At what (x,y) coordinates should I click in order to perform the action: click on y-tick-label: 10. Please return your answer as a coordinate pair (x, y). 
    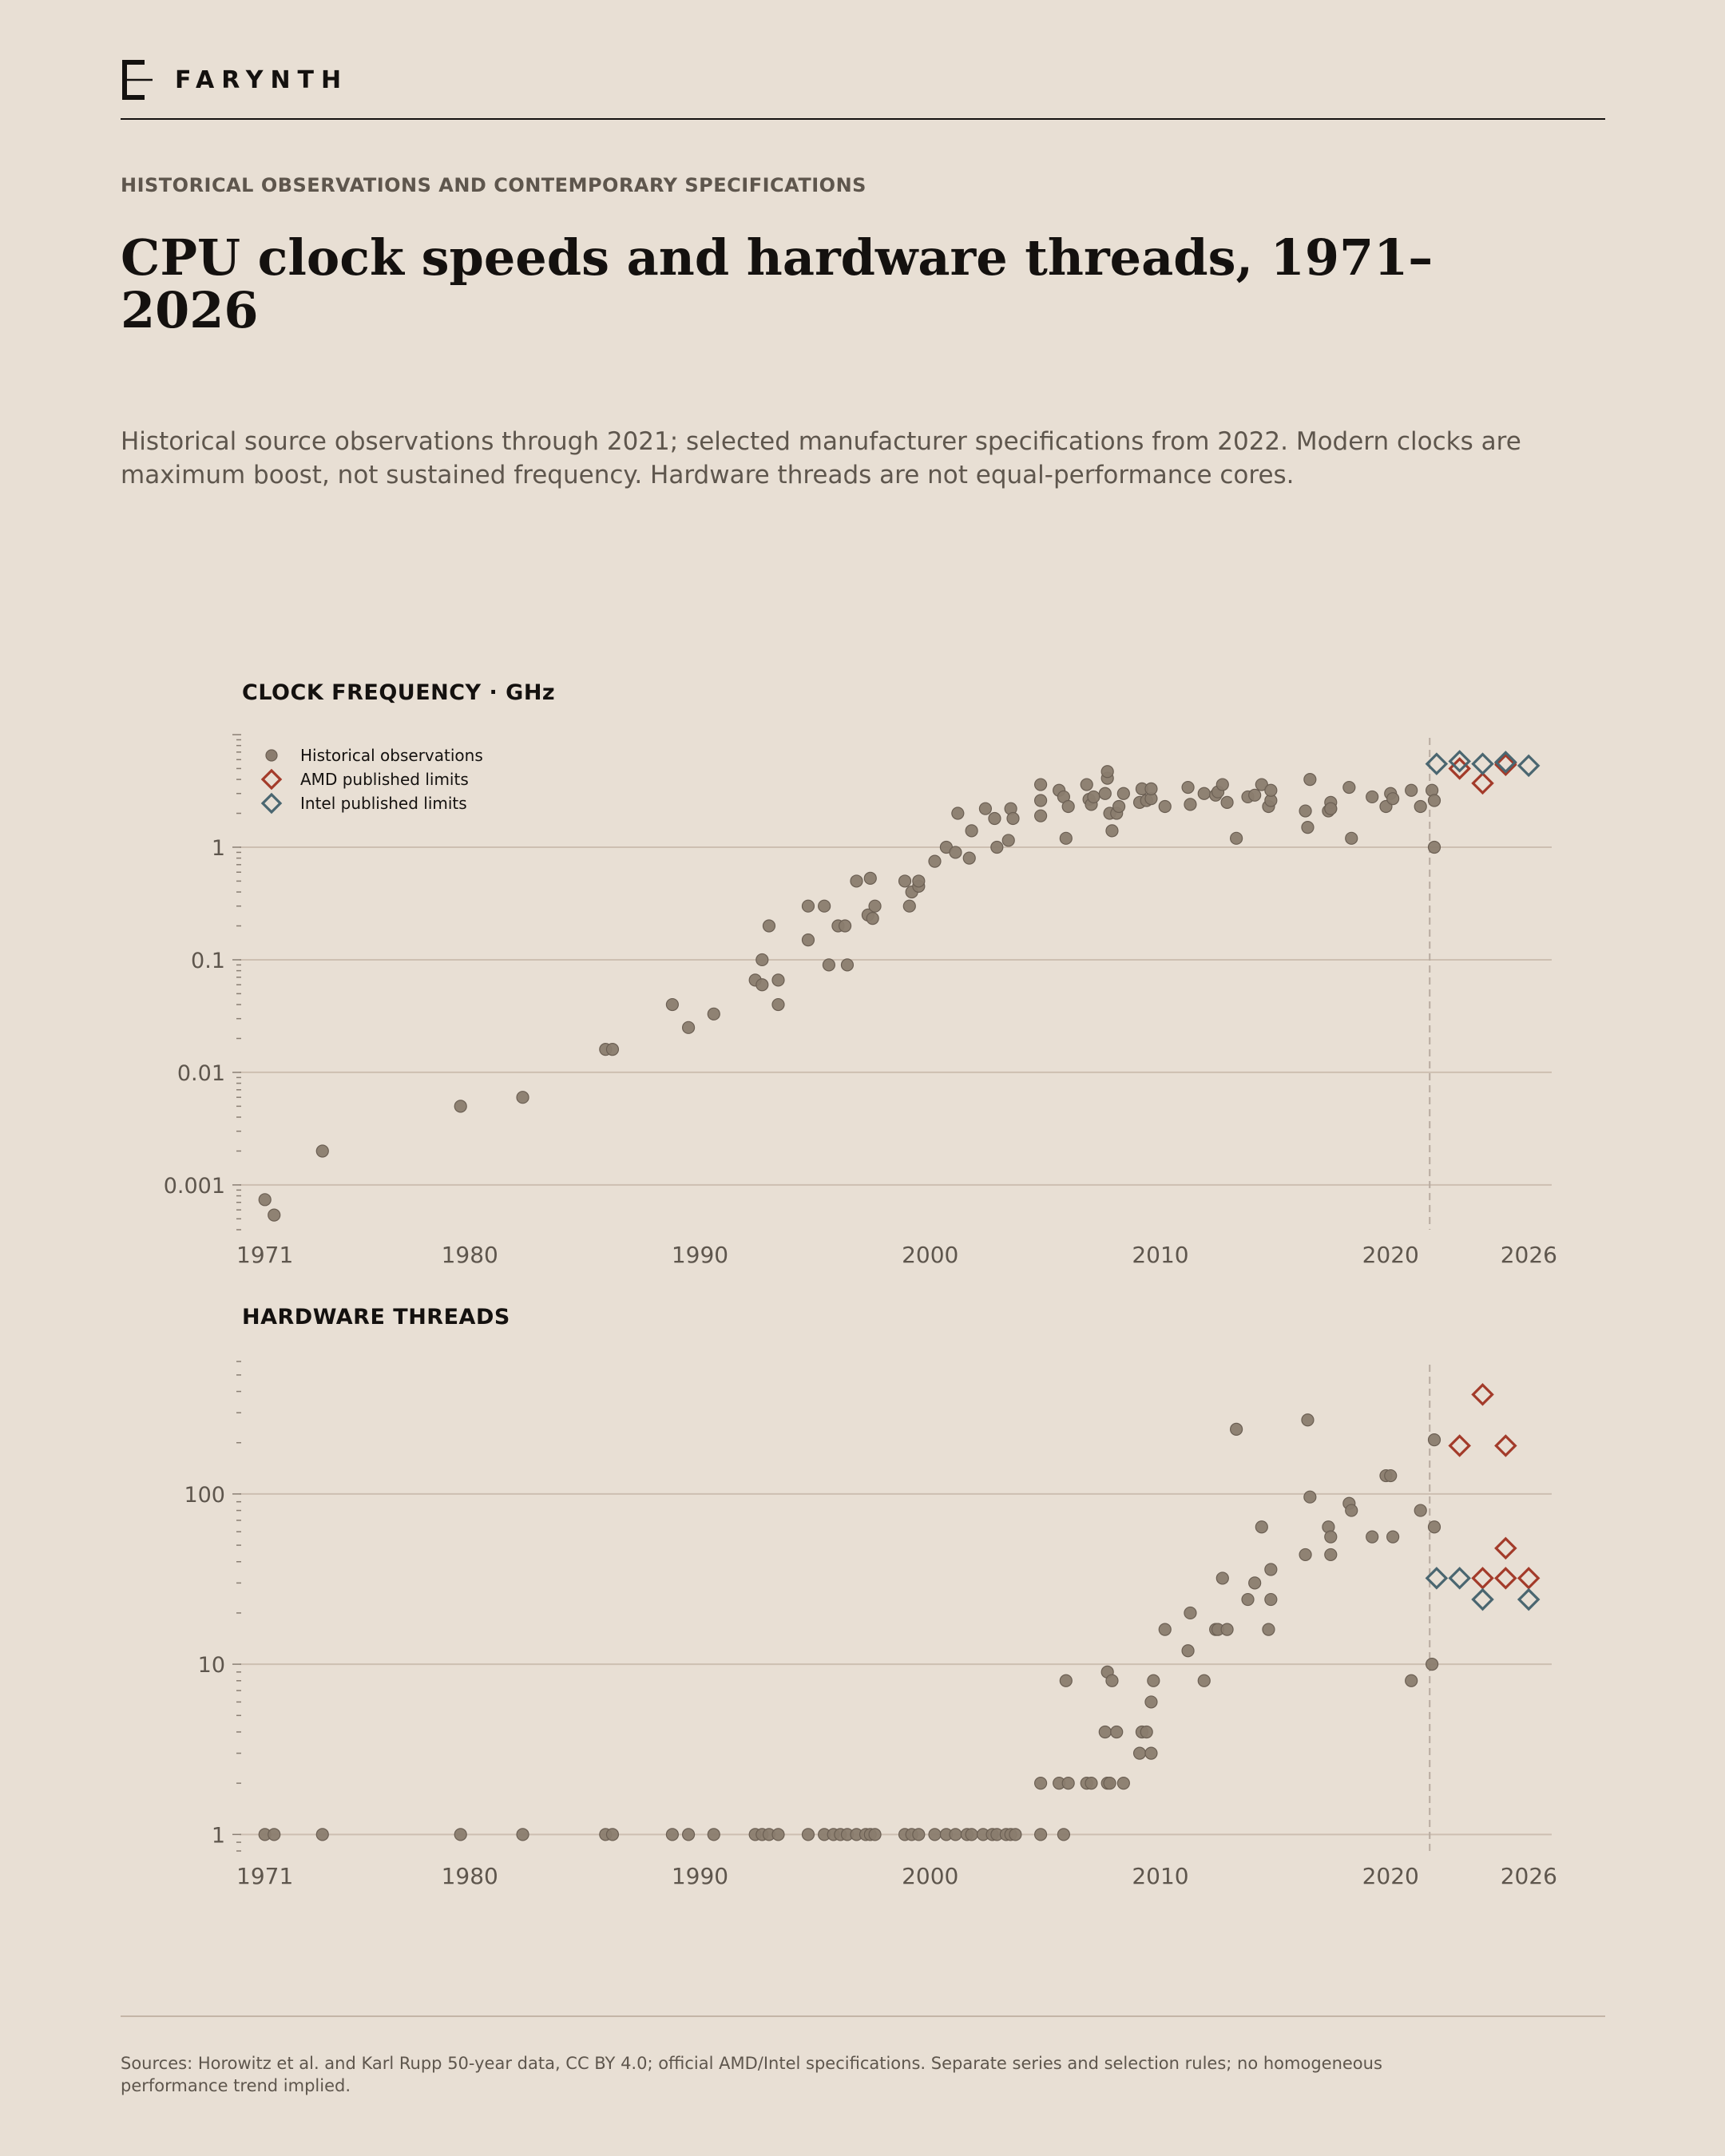
    Looking at the image, I should click on (212, 1665).